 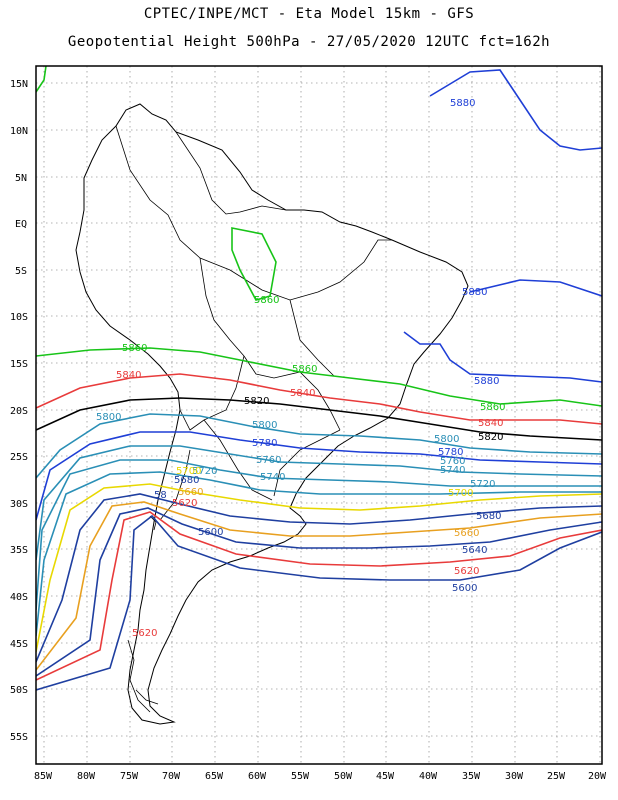 I want to click on lon-label: 25W, so click(x=556, y=776).